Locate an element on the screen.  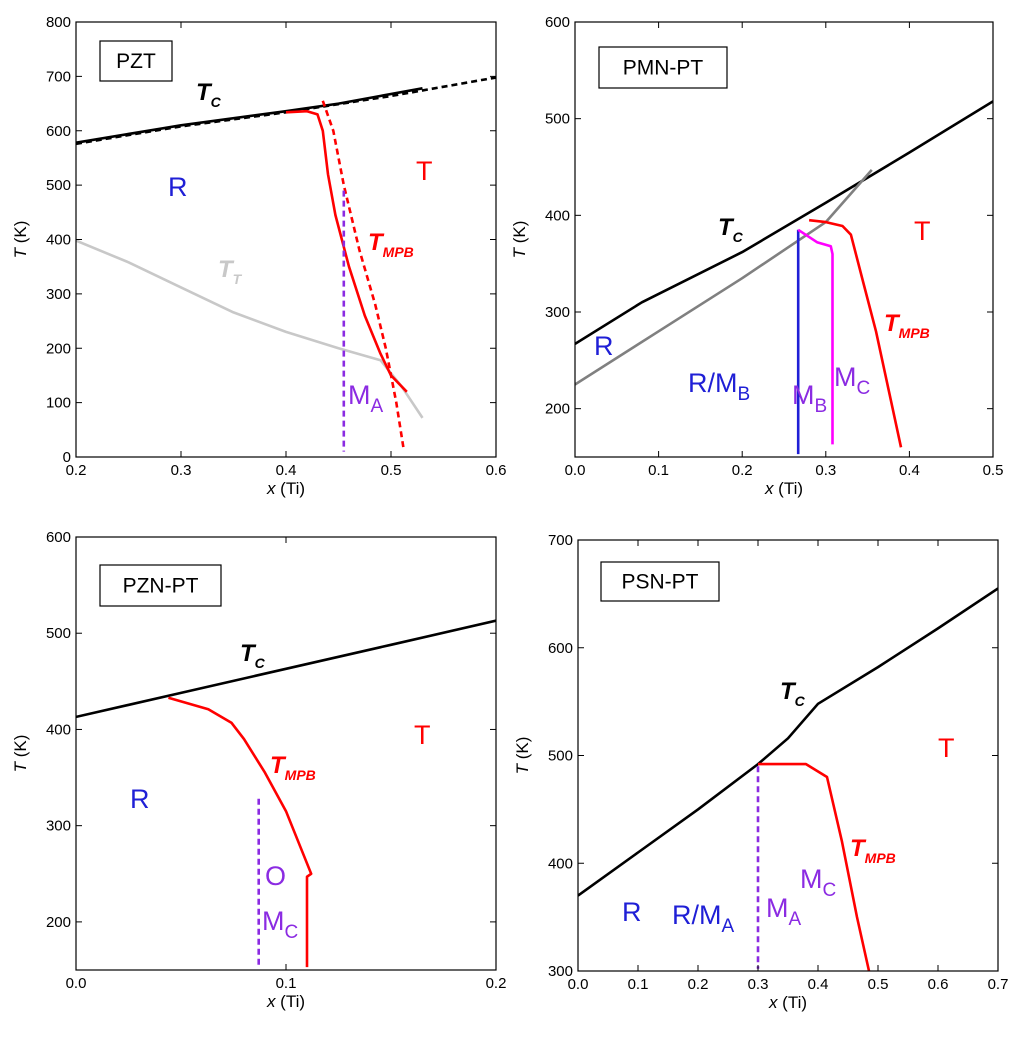
panel-title: PMN-PT is located at coordinates (663, 68).